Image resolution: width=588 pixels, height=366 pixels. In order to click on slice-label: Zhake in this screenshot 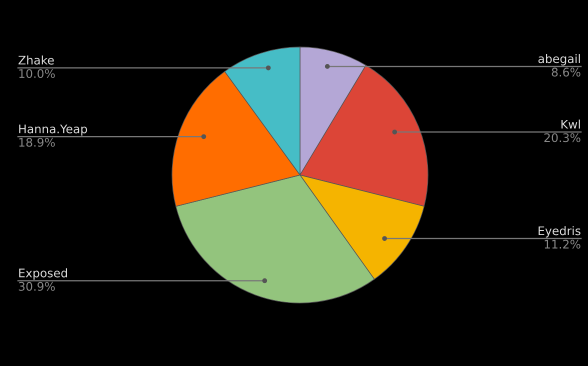, I will do `click(36, 60)`.